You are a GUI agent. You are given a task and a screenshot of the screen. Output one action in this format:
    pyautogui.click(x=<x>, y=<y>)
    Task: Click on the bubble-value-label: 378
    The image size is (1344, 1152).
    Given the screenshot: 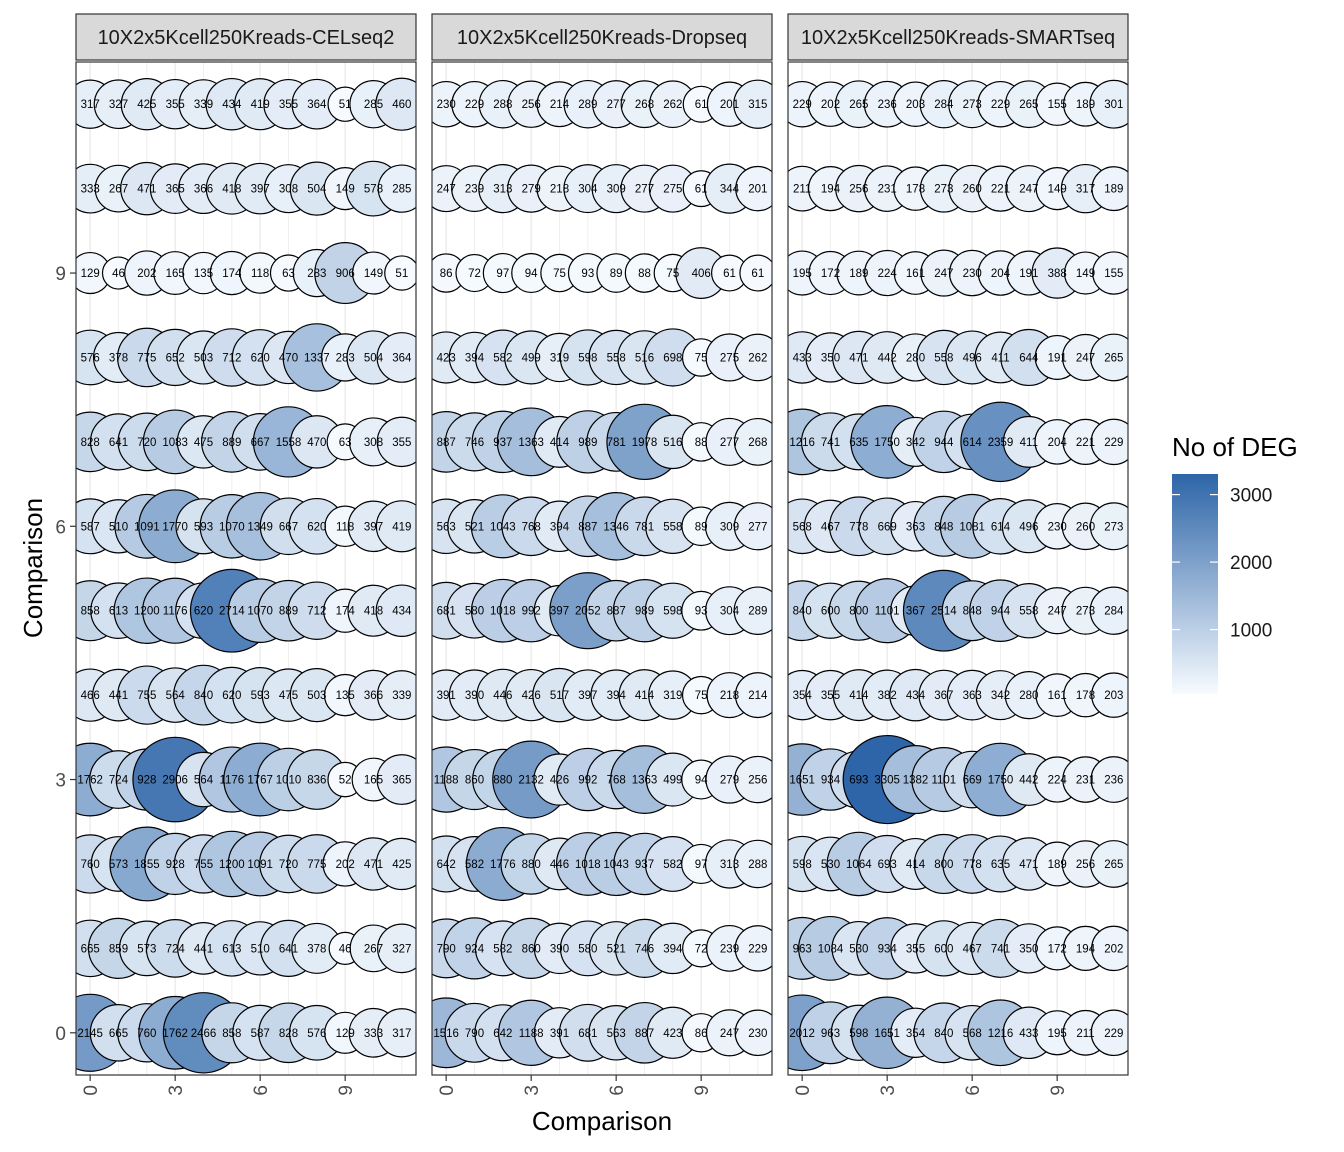 What is the action you would take?
    pyautogui.click(x=118, y=358)
    